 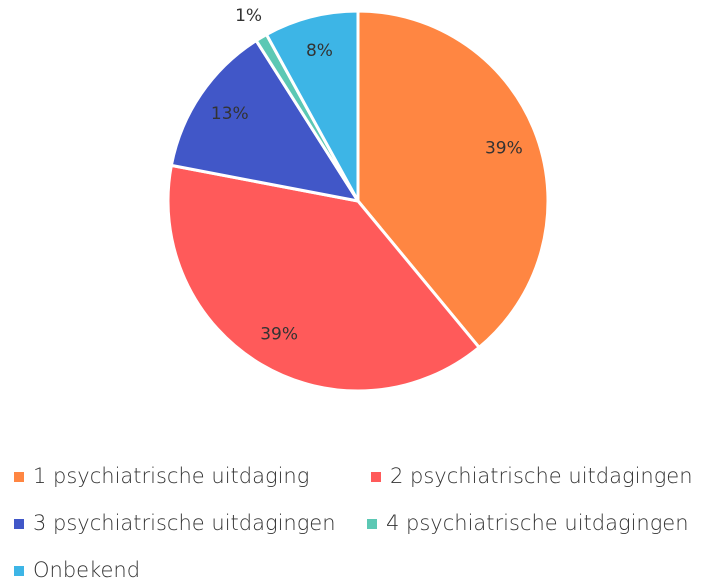 What do you see at coordinates (184, 523) in the screenshot?
I see `legend-label: 3 psychiatrische uitdagingen` at bounding box center [184, 523].